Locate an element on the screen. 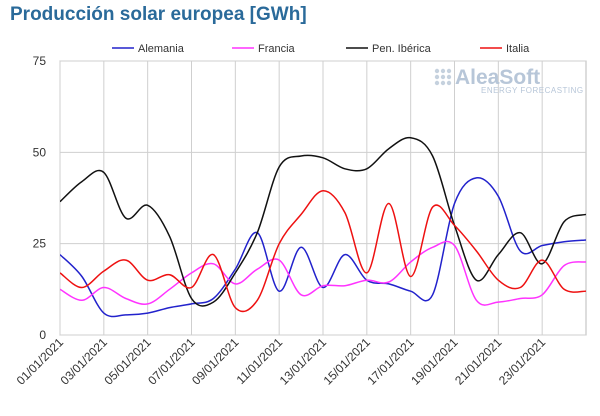  aleasoft-logo: AleaSoft ENERGY FORECASTING is located at coordinates (509, 80).